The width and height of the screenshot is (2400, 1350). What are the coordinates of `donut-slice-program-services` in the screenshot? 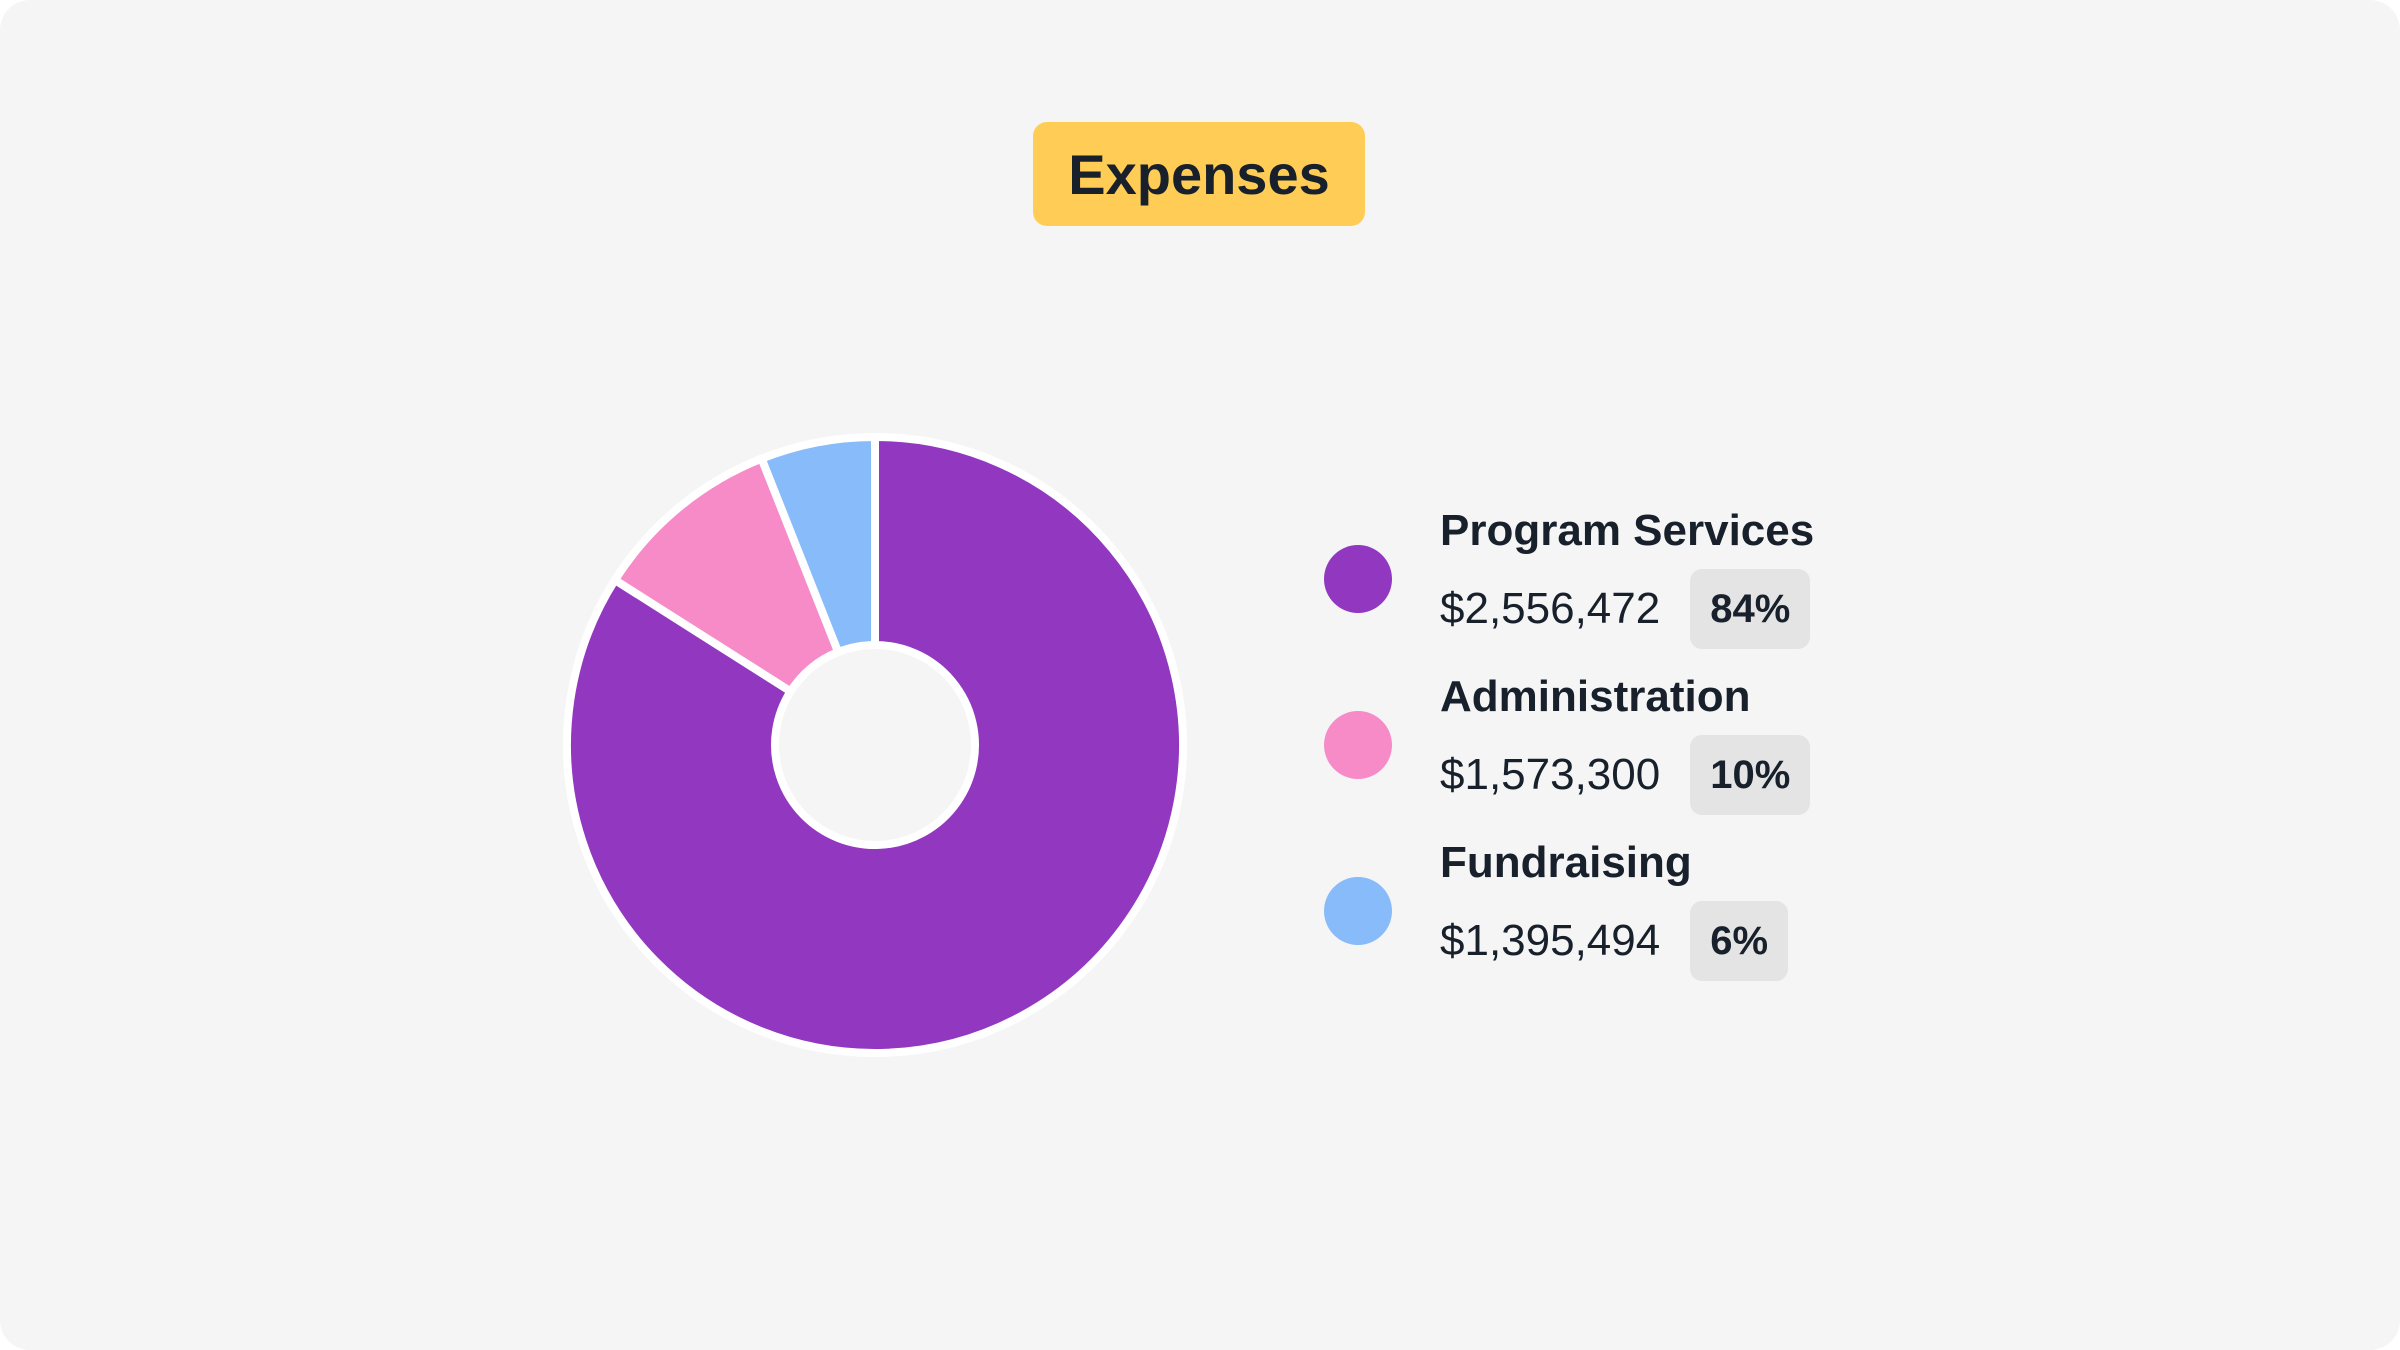 It's located at (875, 745).